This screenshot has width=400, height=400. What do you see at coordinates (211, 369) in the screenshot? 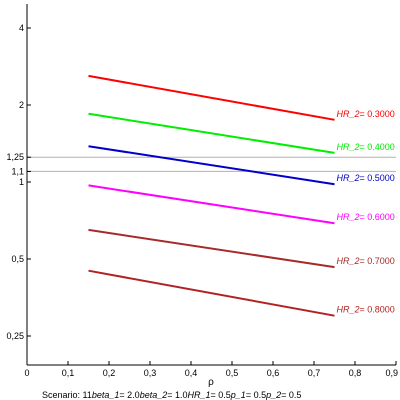
I see `x-ticks: 0 0,1 0,2 0,3 0,4 0,5 0,6 0,7 0,8 0,9` at bounding box center [211, 369].